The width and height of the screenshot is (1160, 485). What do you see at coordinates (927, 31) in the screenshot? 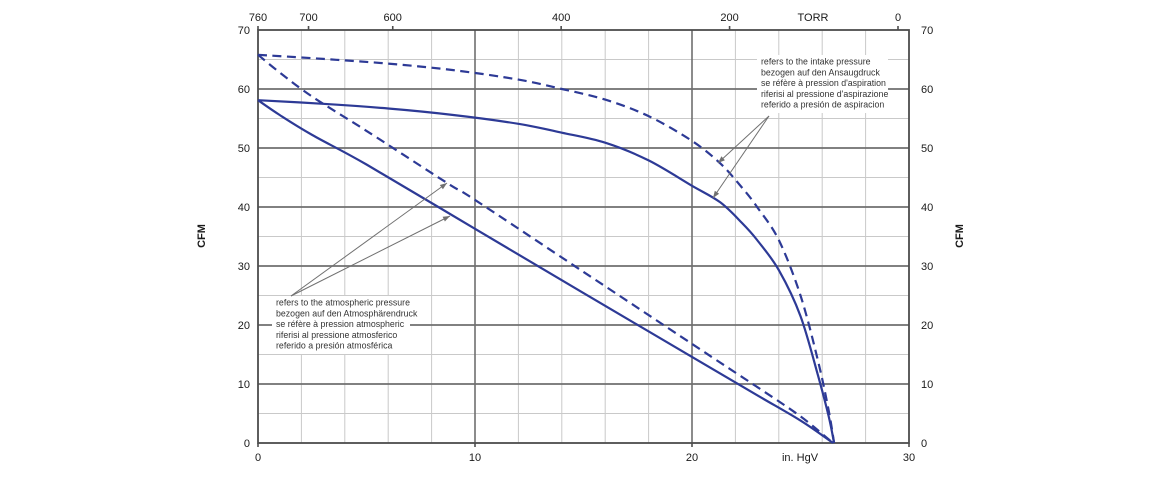
I see `y-axis-label-right: 70` at bounding box center [927, 31].